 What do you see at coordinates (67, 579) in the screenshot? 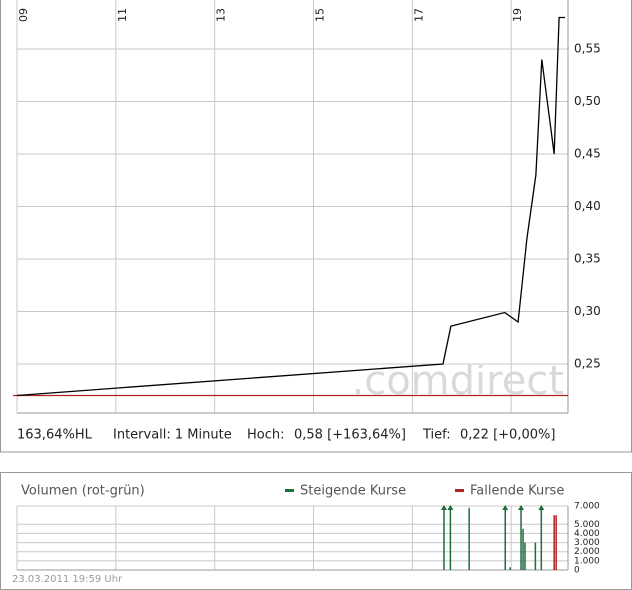
I see `timestamp: 23.03.2011 19:59 Uhr` at bounding box center [67, 579].